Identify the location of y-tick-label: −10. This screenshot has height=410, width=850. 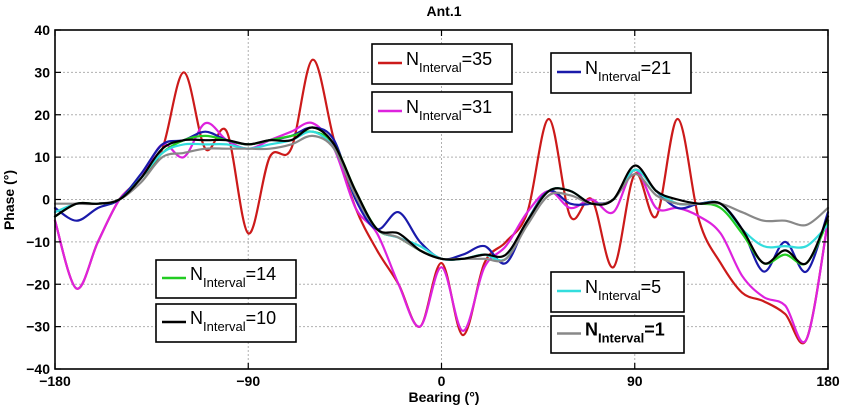
(38, 242).